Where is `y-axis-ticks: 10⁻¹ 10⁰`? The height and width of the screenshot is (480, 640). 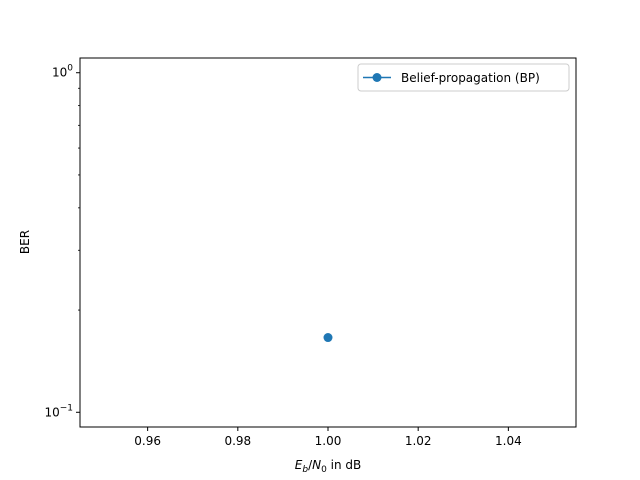
y-axis-ticks: 10⁻¹ 10⁰ is located at coordinates (62, 241).